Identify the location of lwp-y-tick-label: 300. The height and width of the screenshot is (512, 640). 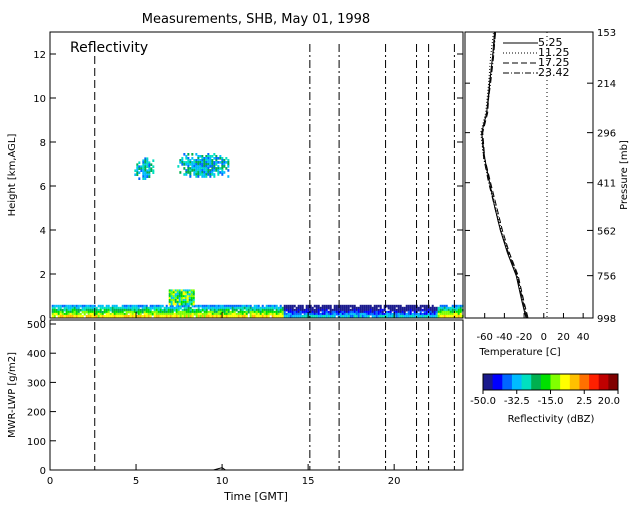
(36, 383).